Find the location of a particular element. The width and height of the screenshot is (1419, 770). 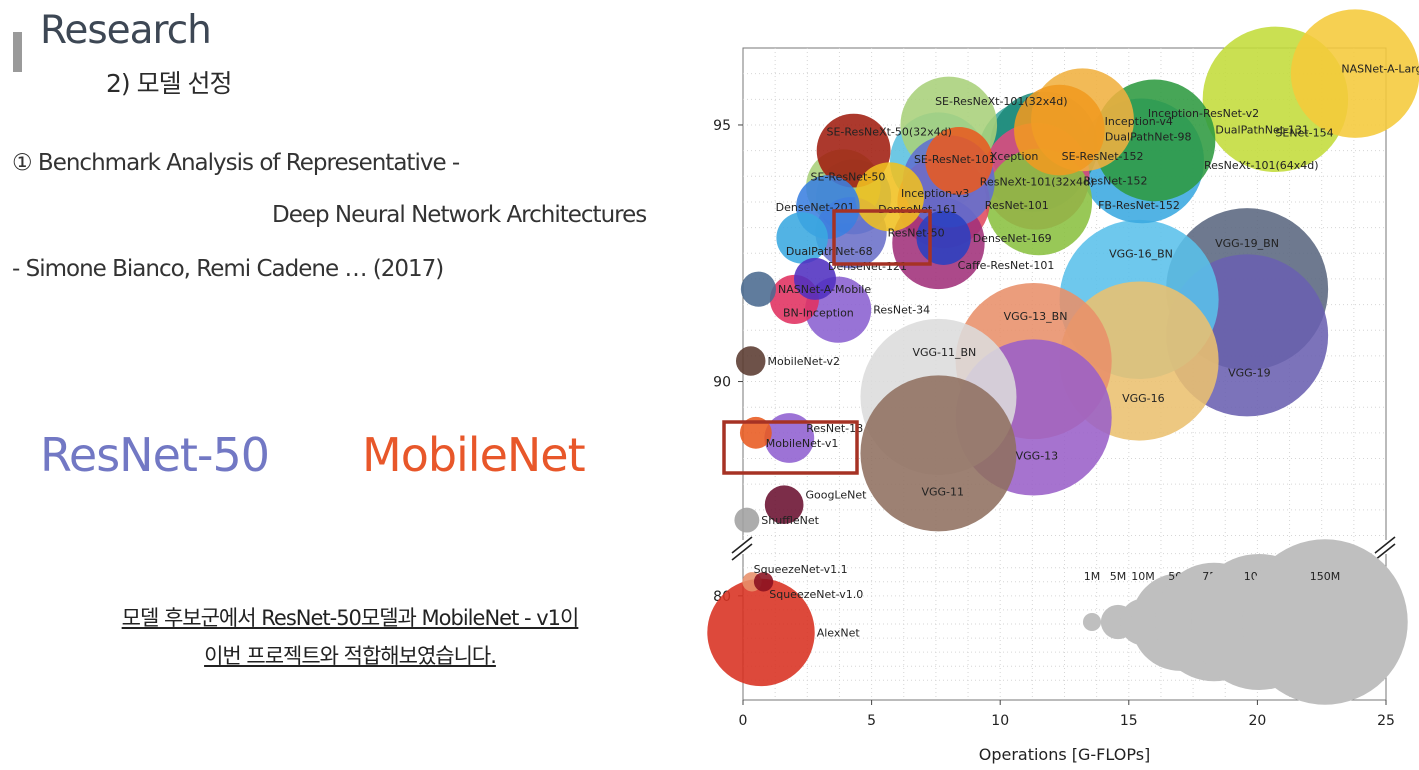

point-label-se-resnet-101: SE-ResNet-101 is located at coordinates (955, 159).